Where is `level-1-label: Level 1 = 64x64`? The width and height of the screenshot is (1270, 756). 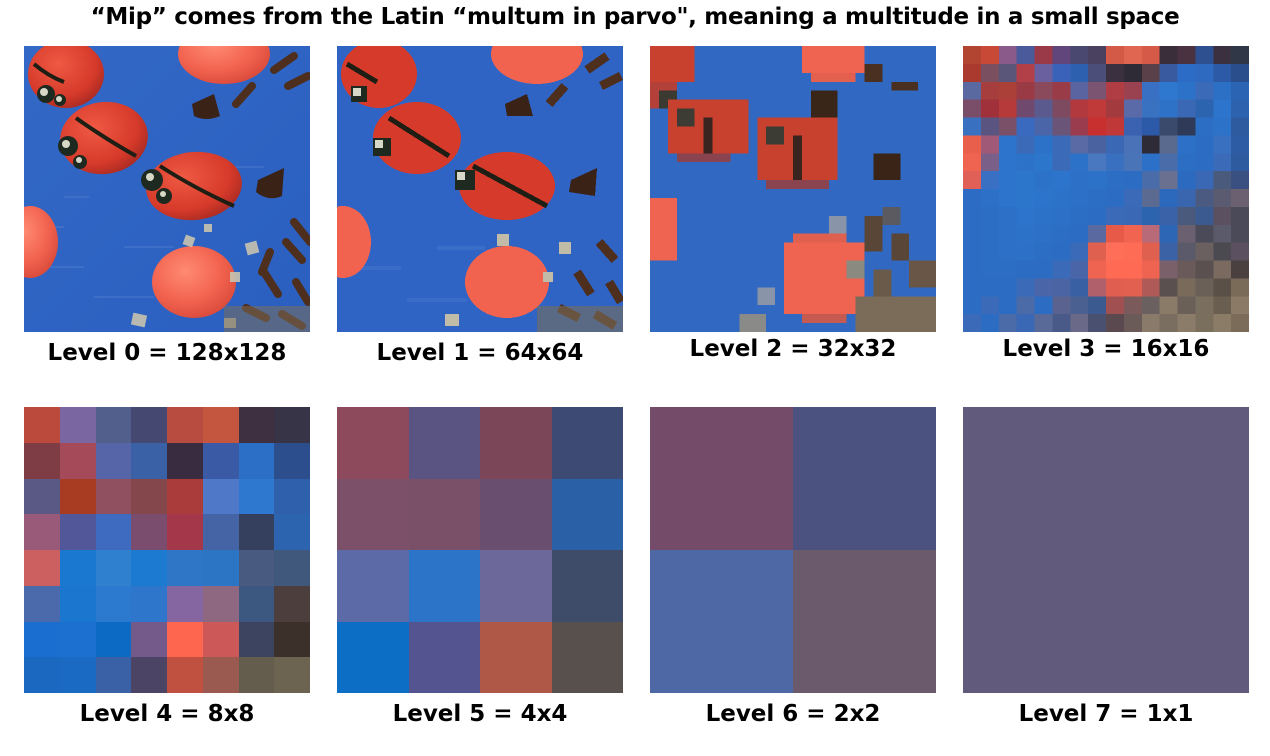
level-1-label: Level 1 = 64x64 is located at coordinates (480, 353).